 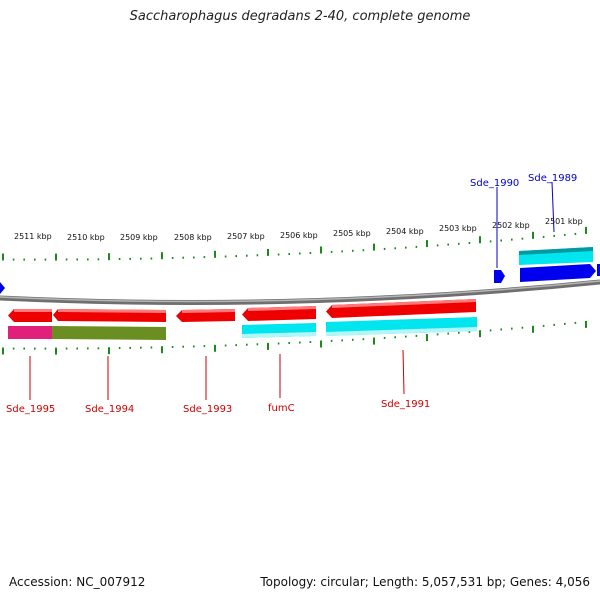 I want to click on gene-sde-1990-arrow, so click(x=499, y=276).